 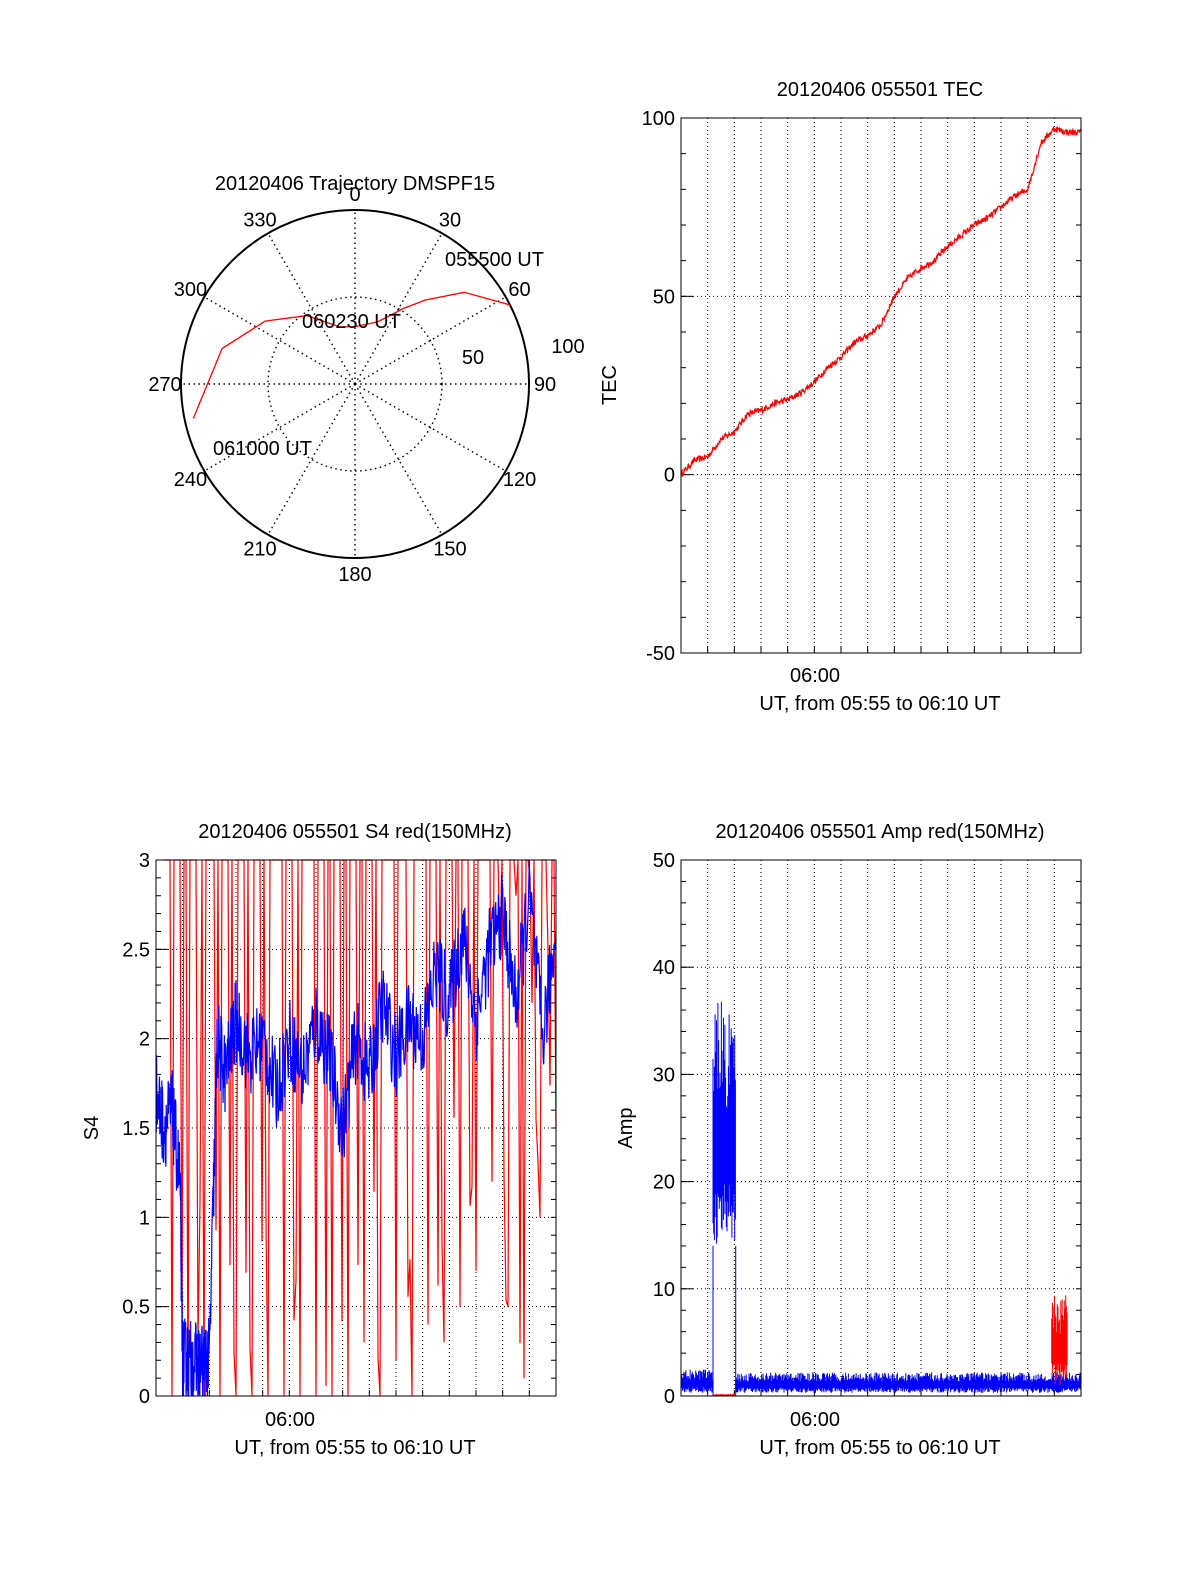 What do you see at coordinates (190, 480) in the screenshot?
I see `polar-azimuth-label-240: 240` at bounding box center [190, 480].